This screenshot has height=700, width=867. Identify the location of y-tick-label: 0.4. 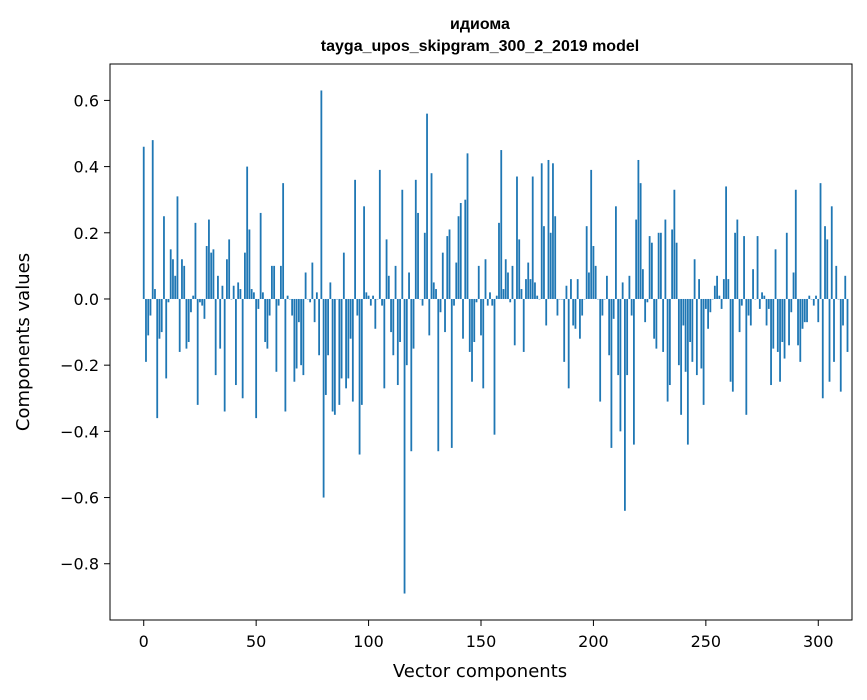
(86, 167).